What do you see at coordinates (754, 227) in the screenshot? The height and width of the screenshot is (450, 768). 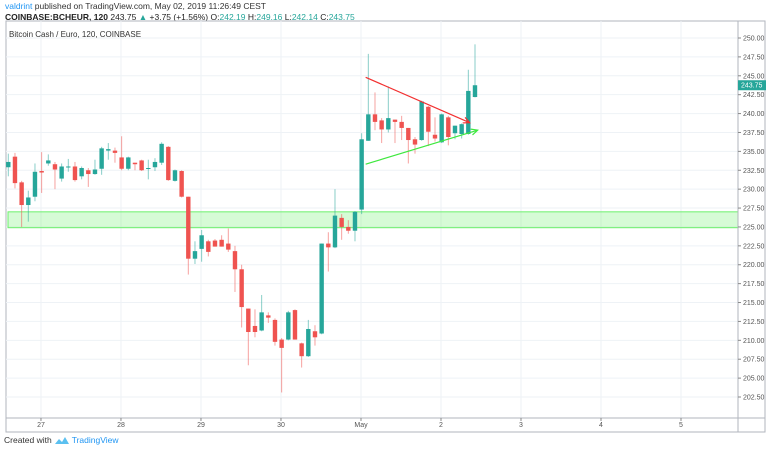 I see `y-tick-label: 225.00` at bounding box center [754, 227].